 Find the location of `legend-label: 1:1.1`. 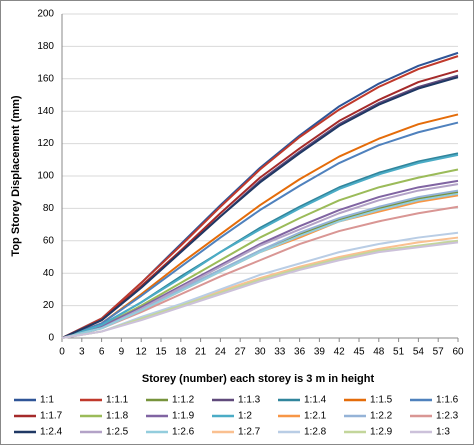

legend-label: 1:1.1 is located at coordinates (117, 400).